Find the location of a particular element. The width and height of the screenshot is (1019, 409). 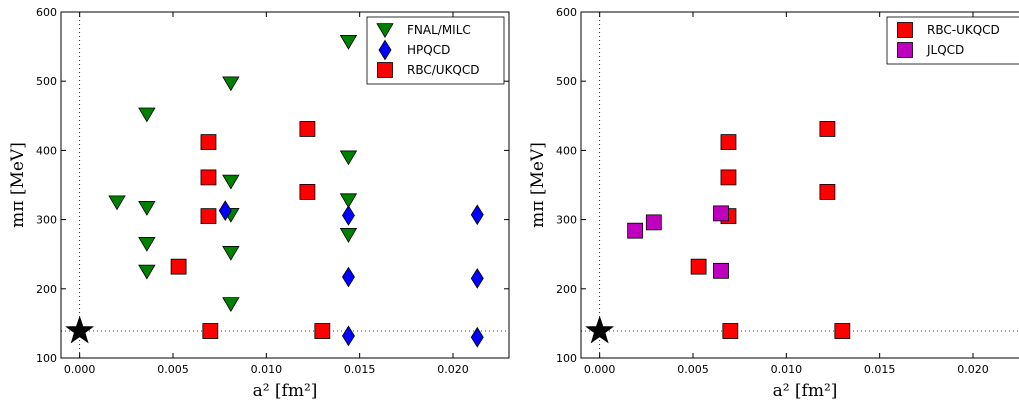

legend-entry-jlqcd: JLQCD is located at coordinates (945, 50).